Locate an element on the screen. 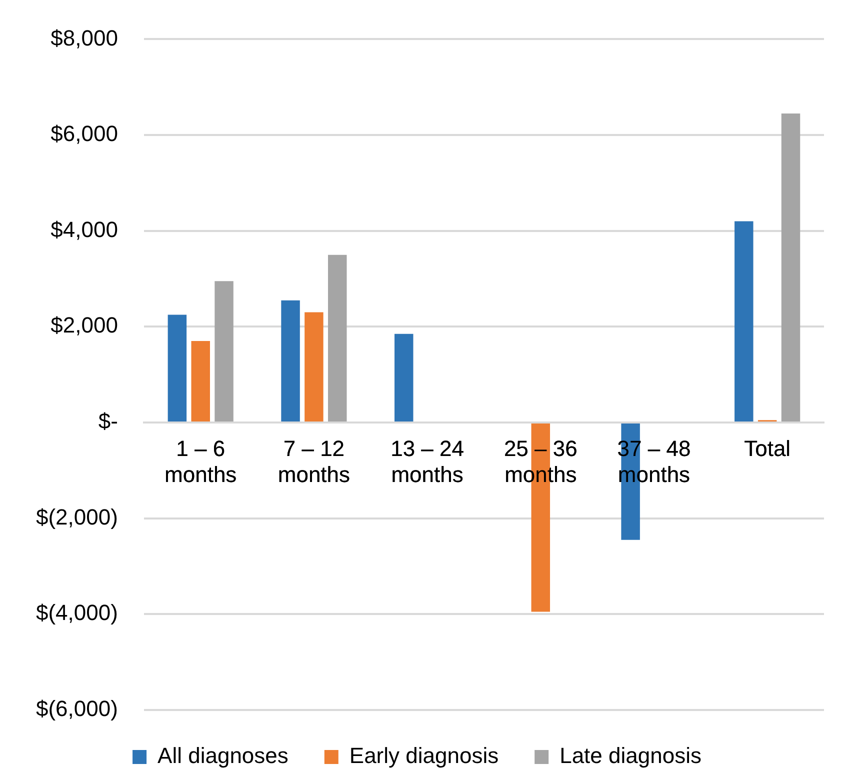 The image size is (849, 783). y-tick-label: $- is located at coordinates (108, 421).